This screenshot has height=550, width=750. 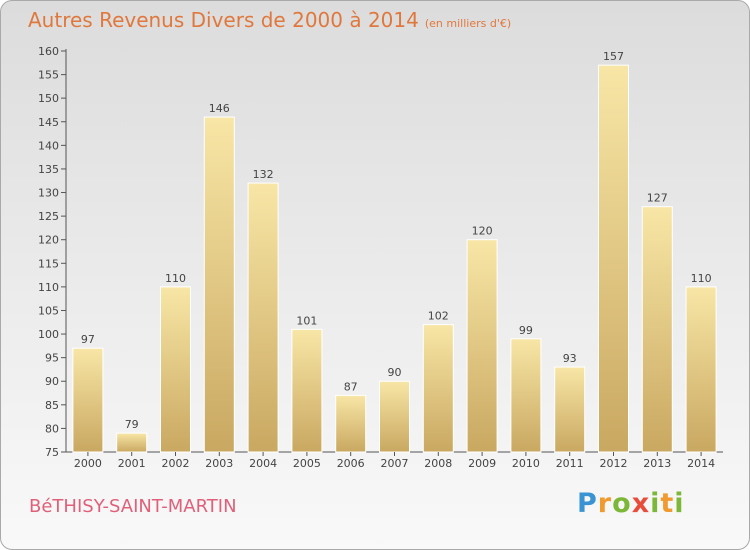 I want to click on x-tick-label: 2004, so click(x=263, y=463).